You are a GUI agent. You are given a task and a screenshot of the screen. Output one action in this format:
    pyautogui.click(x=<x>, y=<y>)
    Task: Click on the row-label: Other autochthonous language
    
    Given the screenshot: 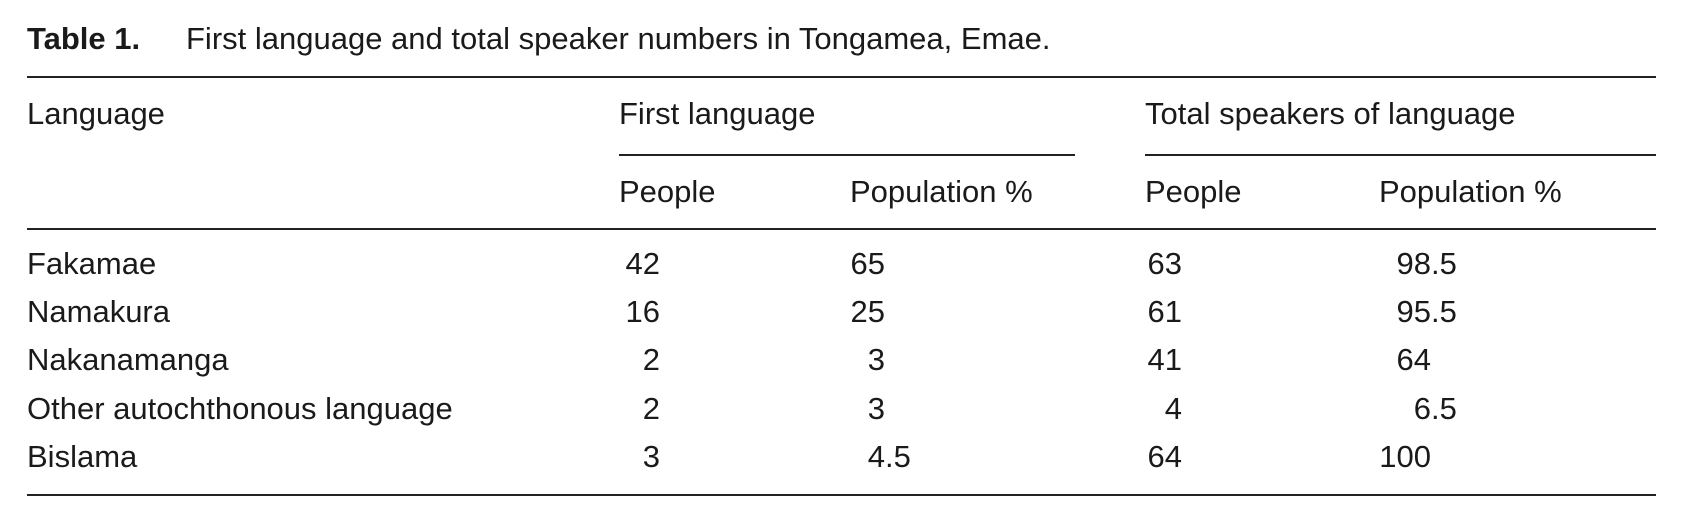 What is the action you would take?
    pyautogui.click(x=240, y=408)
    